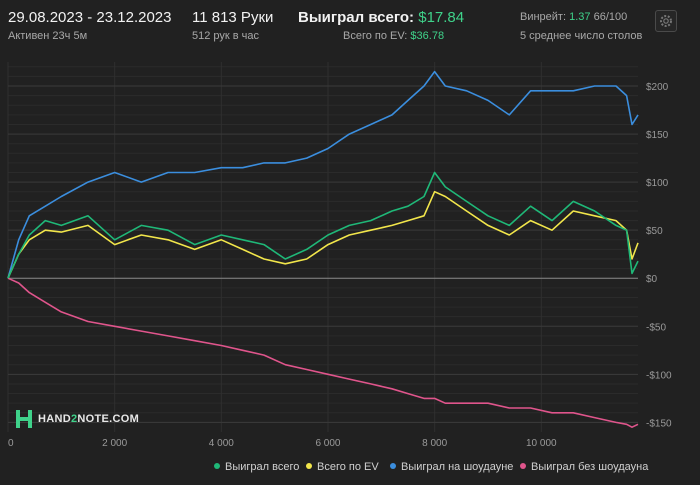 The width and height of the screenshot is (700, 485). What do you see at coordinates (581, 36) in the screenshot?
I see `avg-tables: 5 среднее число столов` at bounding box center [581, 36].